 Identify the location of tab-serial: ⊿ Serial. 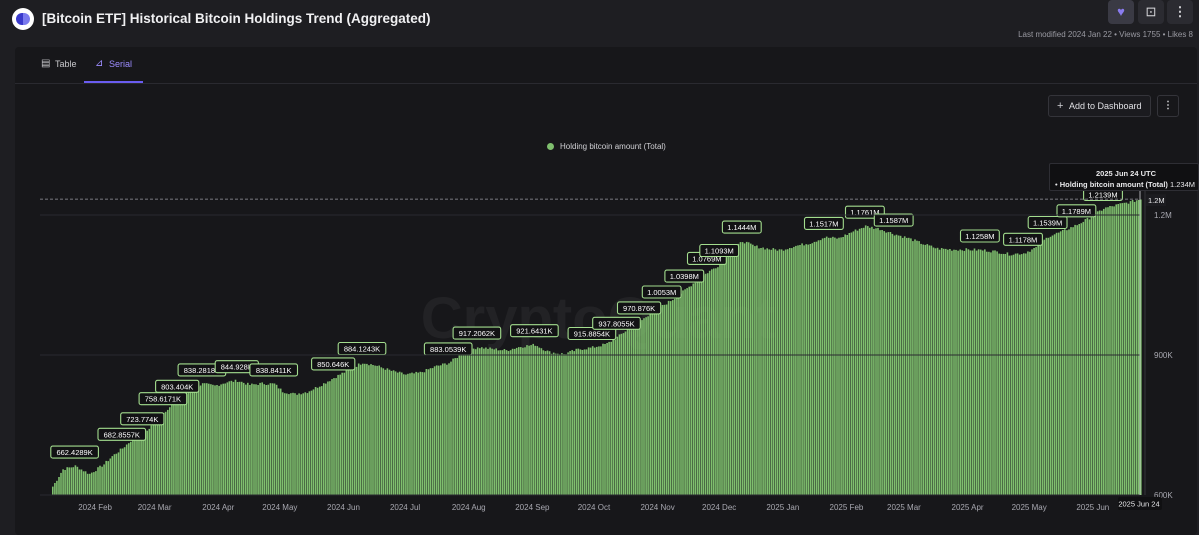
(114, 65).